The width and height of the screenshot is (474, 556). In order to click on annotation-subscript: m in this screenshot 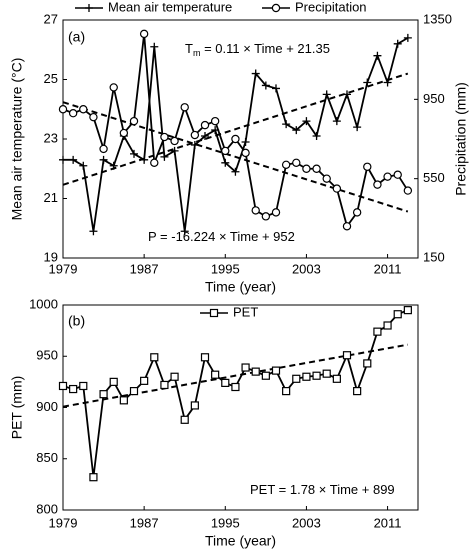, I will do `click(197, 53)`.